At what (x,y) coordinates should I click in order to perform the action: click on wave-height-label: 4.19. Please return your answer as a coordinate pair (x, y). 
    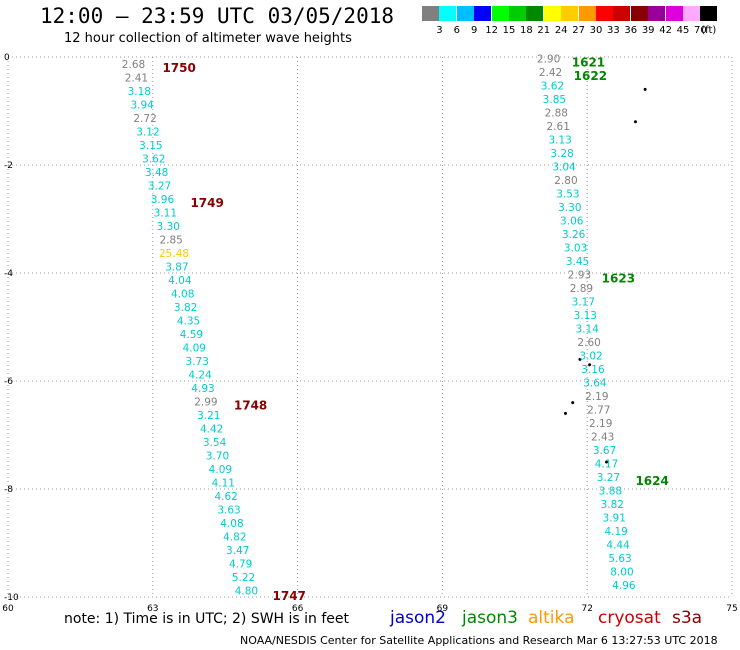
    Looking at the image, I should click on (615, 532).